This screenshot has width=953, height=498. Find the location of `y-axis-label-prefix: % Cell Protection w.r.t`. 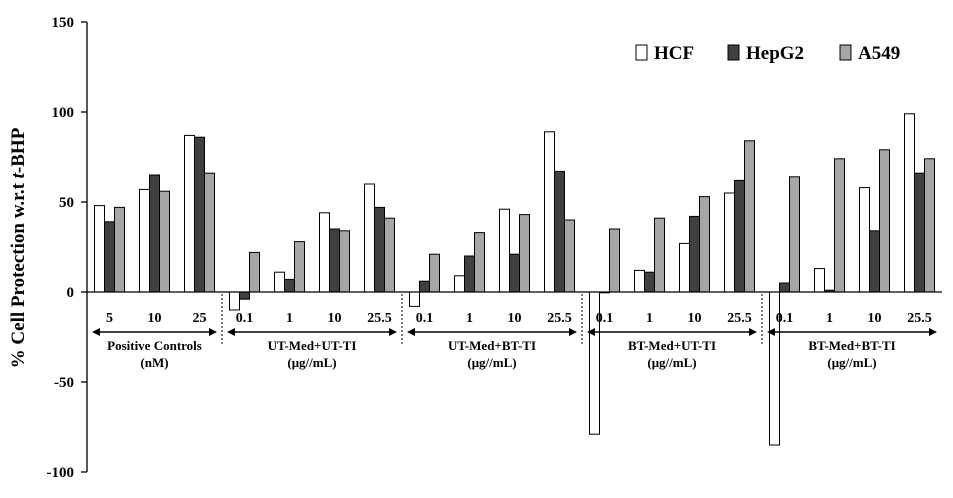

y-axis-label-prefix: % Cell Protection w.r.t is located at coordinates (18, 273).